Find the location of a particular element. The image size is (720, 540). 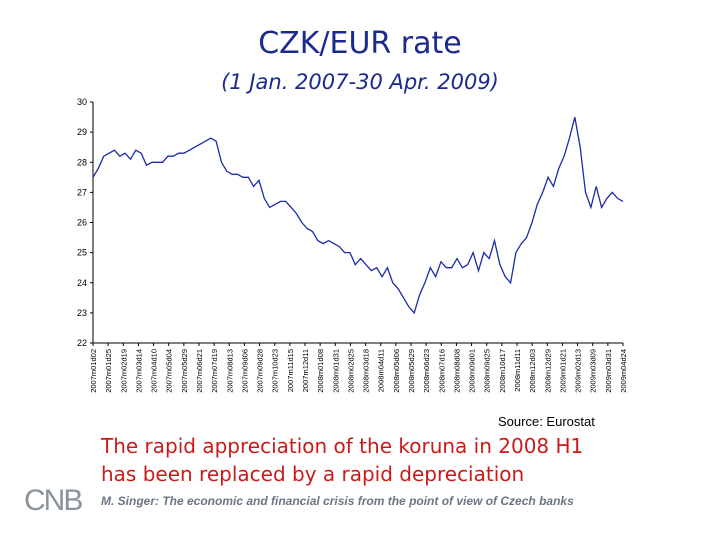

x-tick-label: 2007m03d14 is located at coordinates (138, 371).